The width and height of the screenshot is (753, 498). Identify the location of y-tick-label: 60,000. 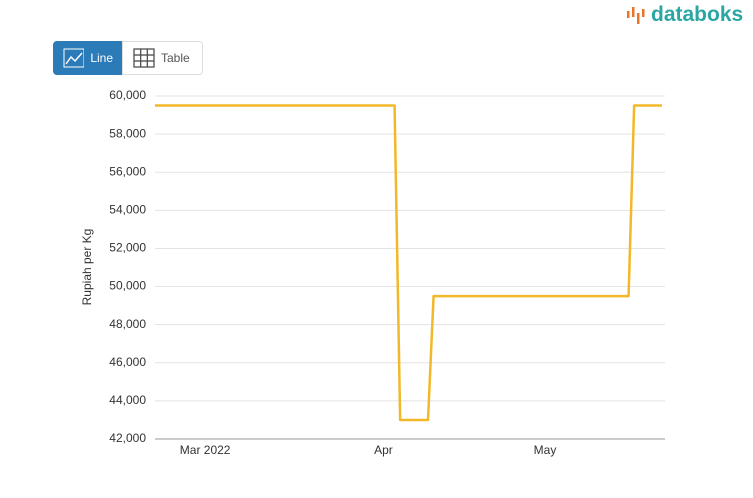
(127, 95).